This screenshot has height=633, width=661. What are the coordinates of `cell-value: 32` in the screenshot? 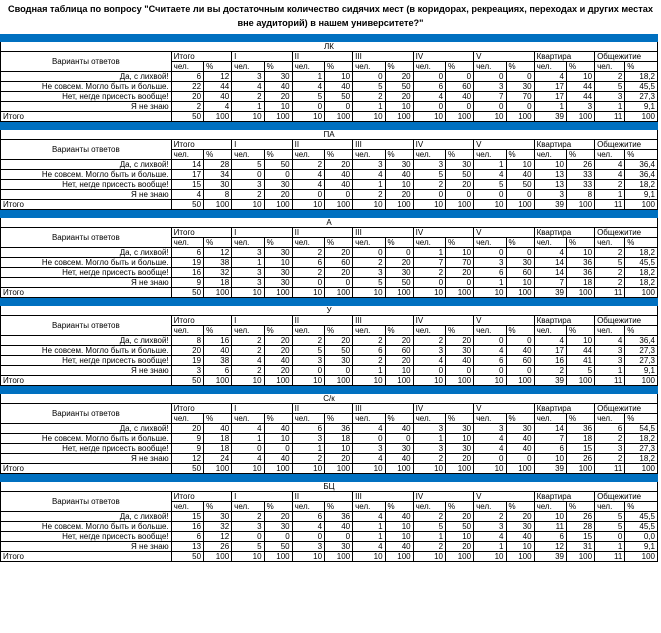 It's located at (218, 272).